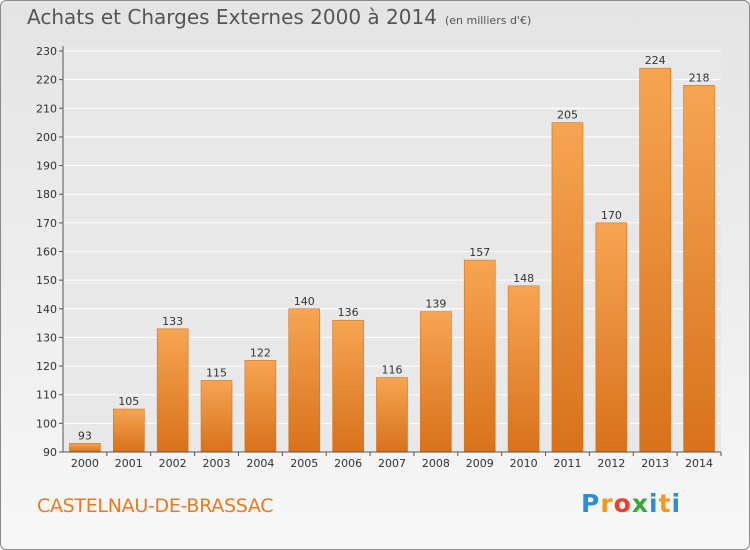 This screenshot has height=550, width=750. What do you see at coordinates (655, 463) in the screenshot?
I see `x-tick-label: 2013` at bounding box center [655, 463].